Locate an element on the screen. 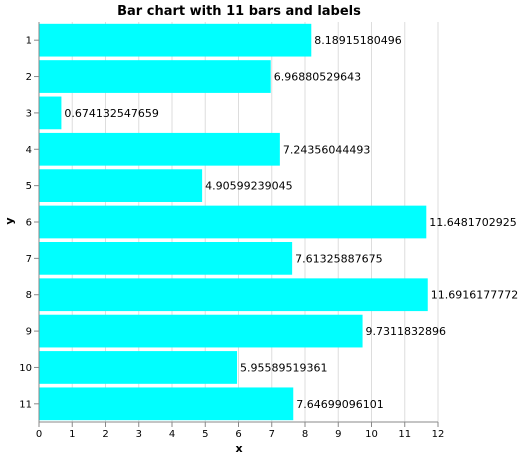 The image size is (525, 459). data-label: 8.18915180496 is located at coordinates (357, 40).